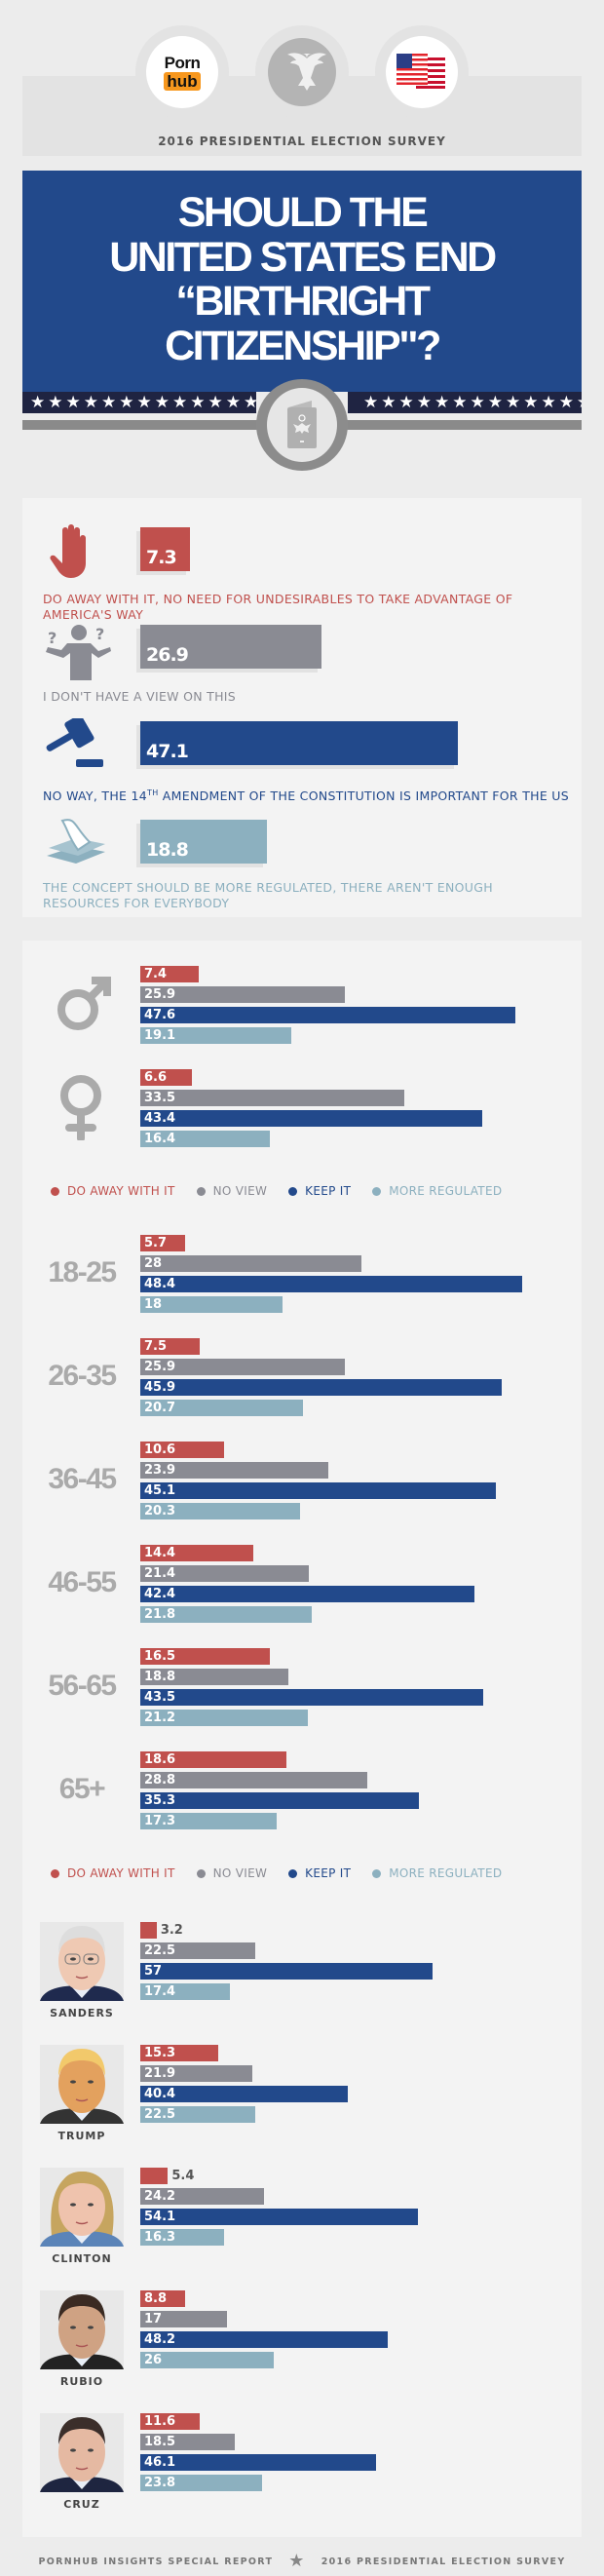  I want to click on pornhub-logo-badge: Porn hub, so click(182, 72).